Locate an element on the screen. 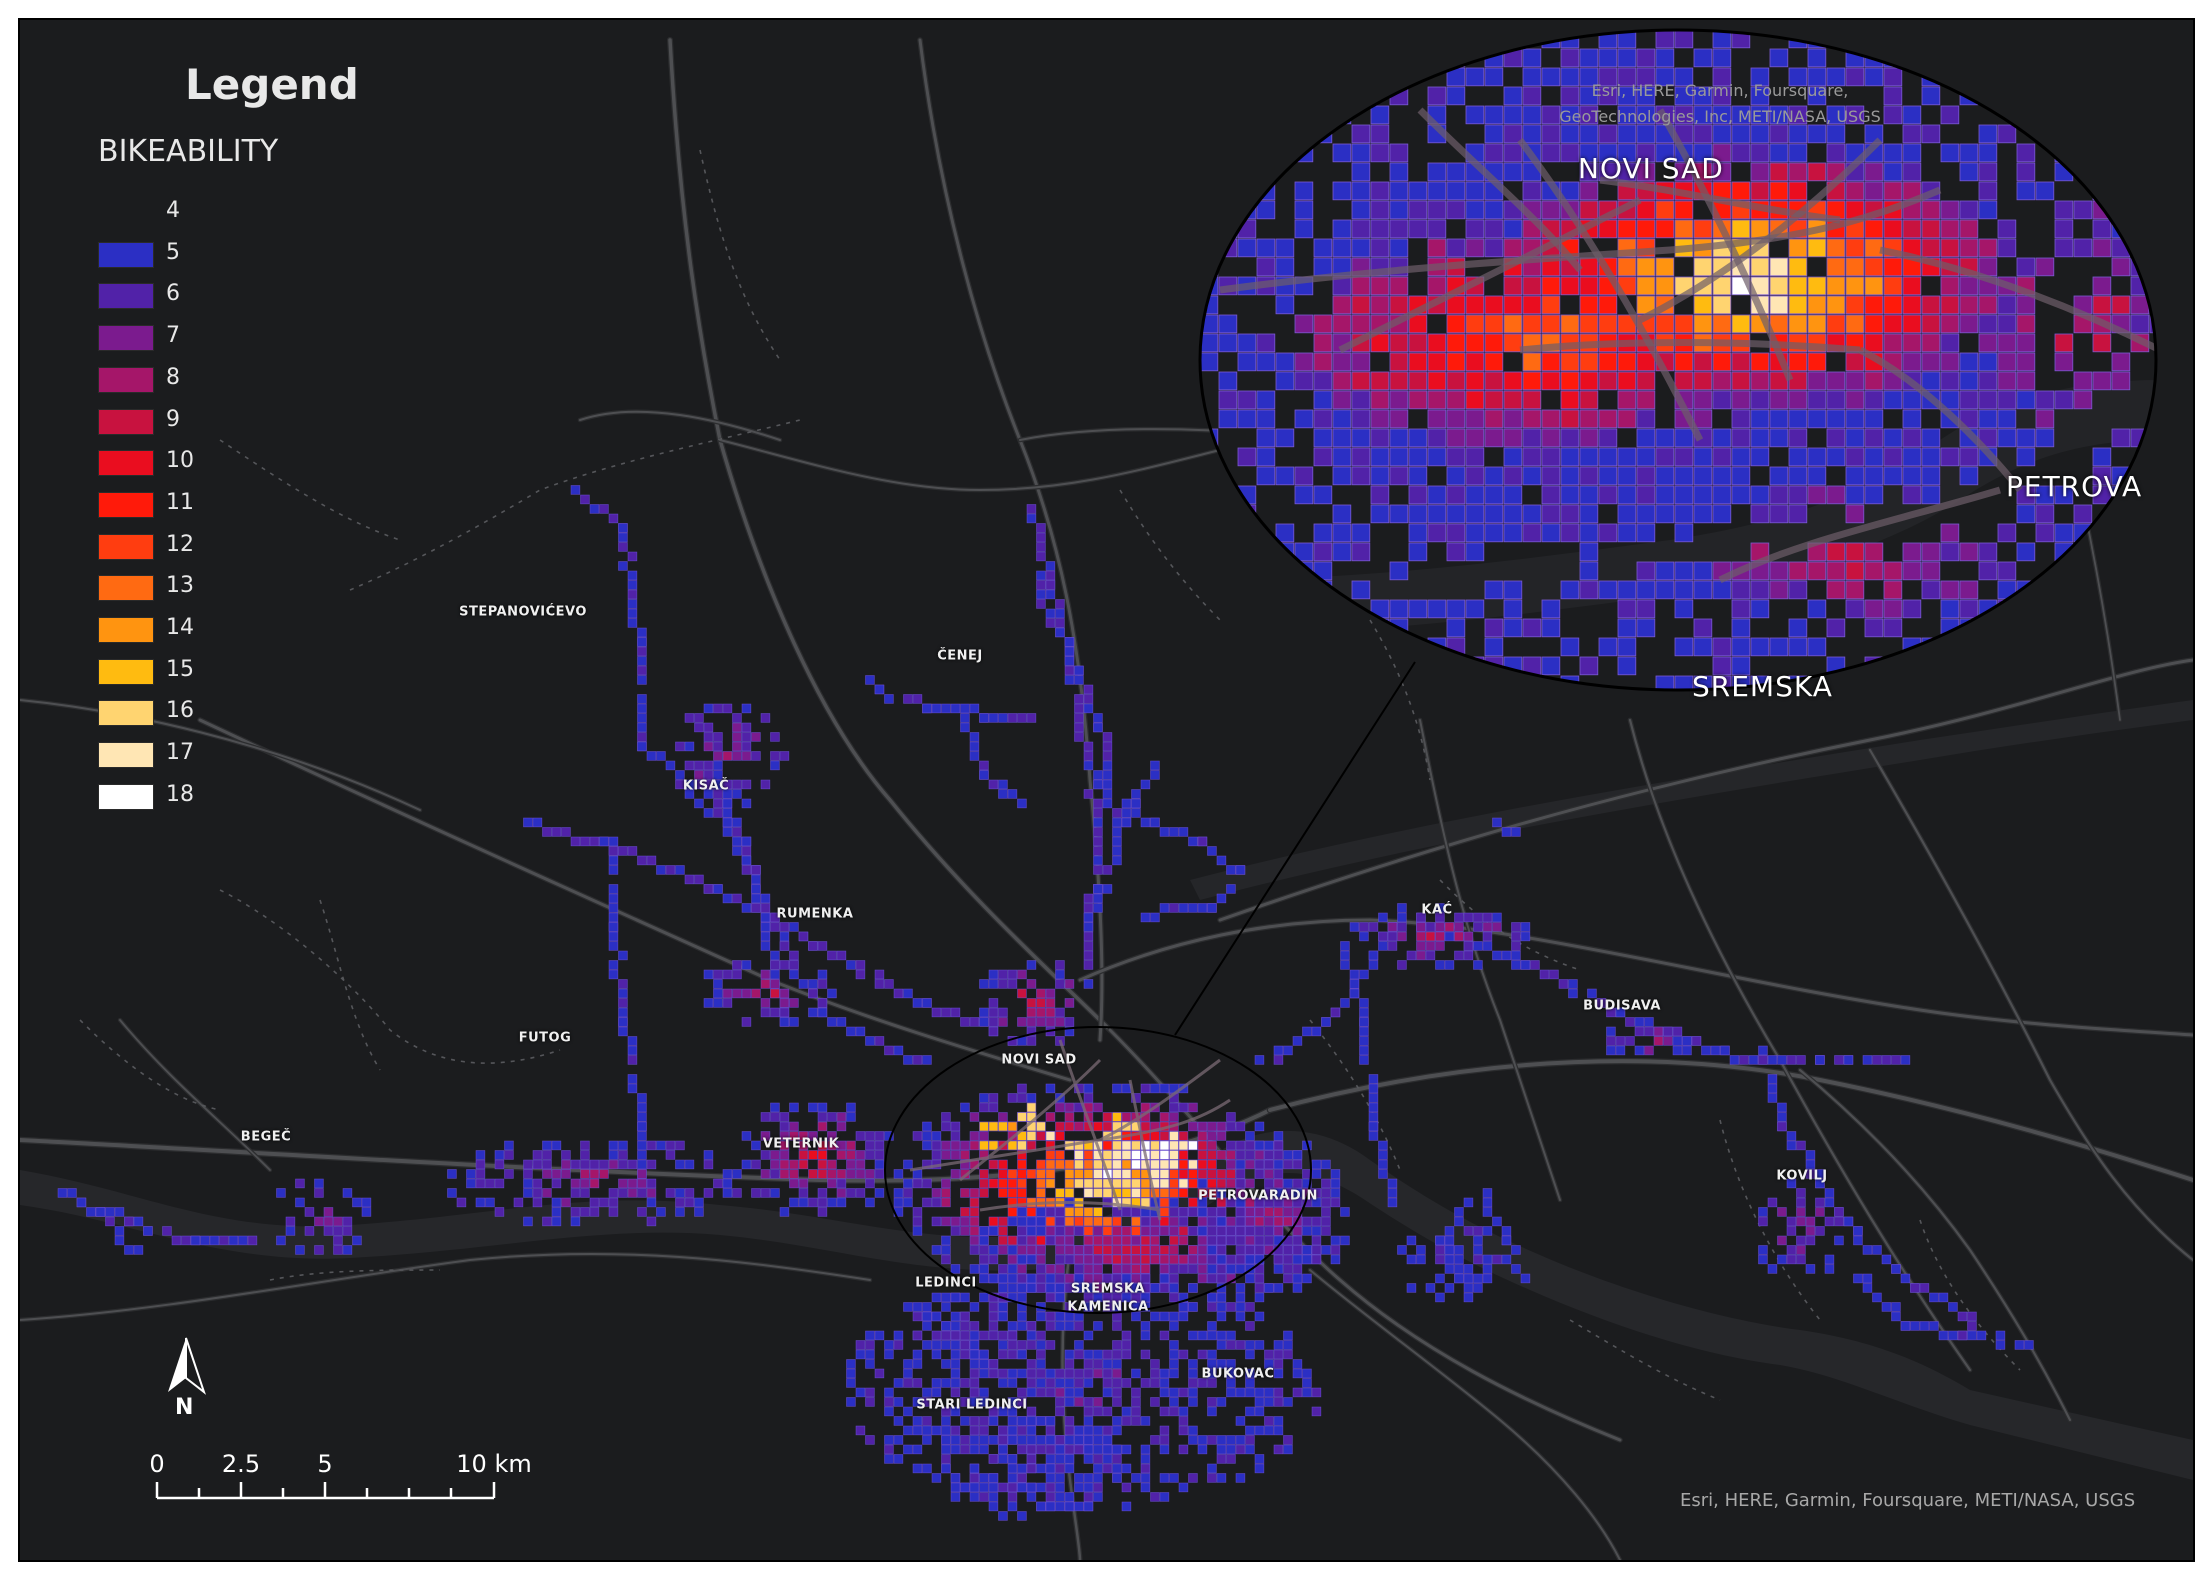  place-label-sremska: SREMSKA is located at coordinates (1108, 1289).